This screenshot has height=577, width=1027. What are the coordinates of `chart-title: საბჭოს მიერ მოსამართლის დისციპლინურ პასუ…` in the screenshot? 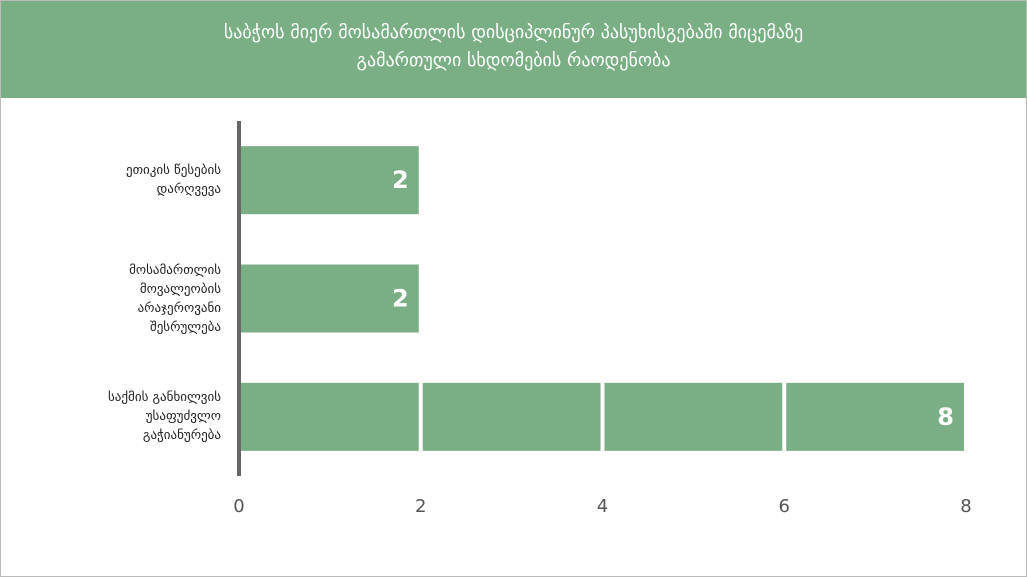 It's located at (513, 46).